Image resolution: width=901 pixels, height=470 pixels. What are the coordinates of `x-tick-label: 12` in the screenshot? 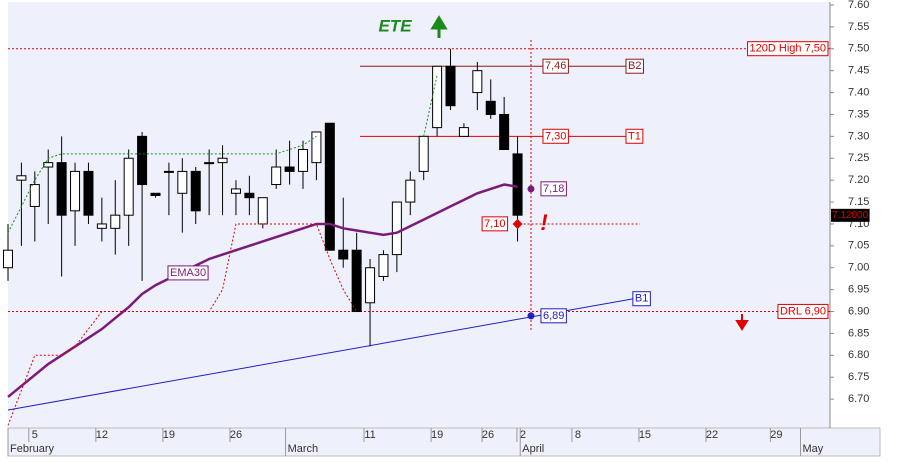 It's located at (102, 435).